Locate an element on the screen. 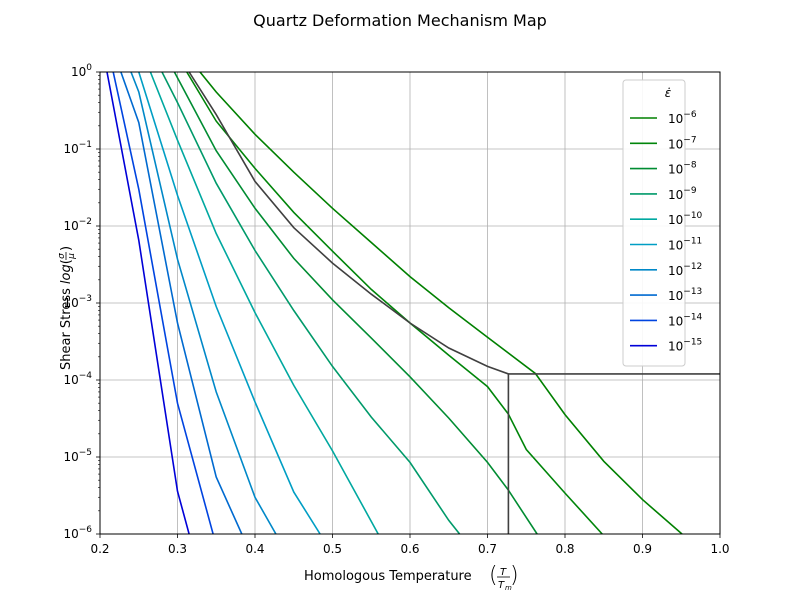 The height and width of the screenshot is (600, 800). x-tick-label: 0.7 is located at coordinates (487, 549).